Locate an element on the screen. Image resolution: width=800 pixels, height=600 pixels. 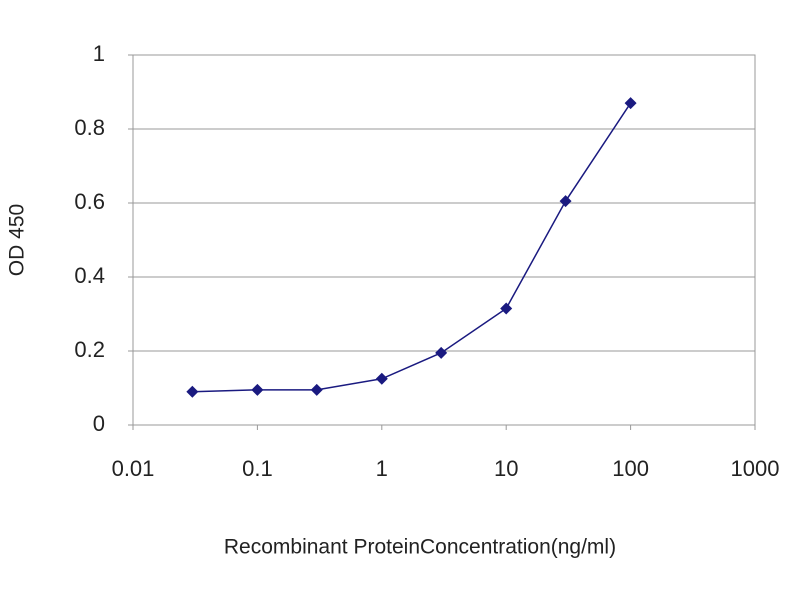
x-tick-label: 0.1 is located at coordinates (257, 468).